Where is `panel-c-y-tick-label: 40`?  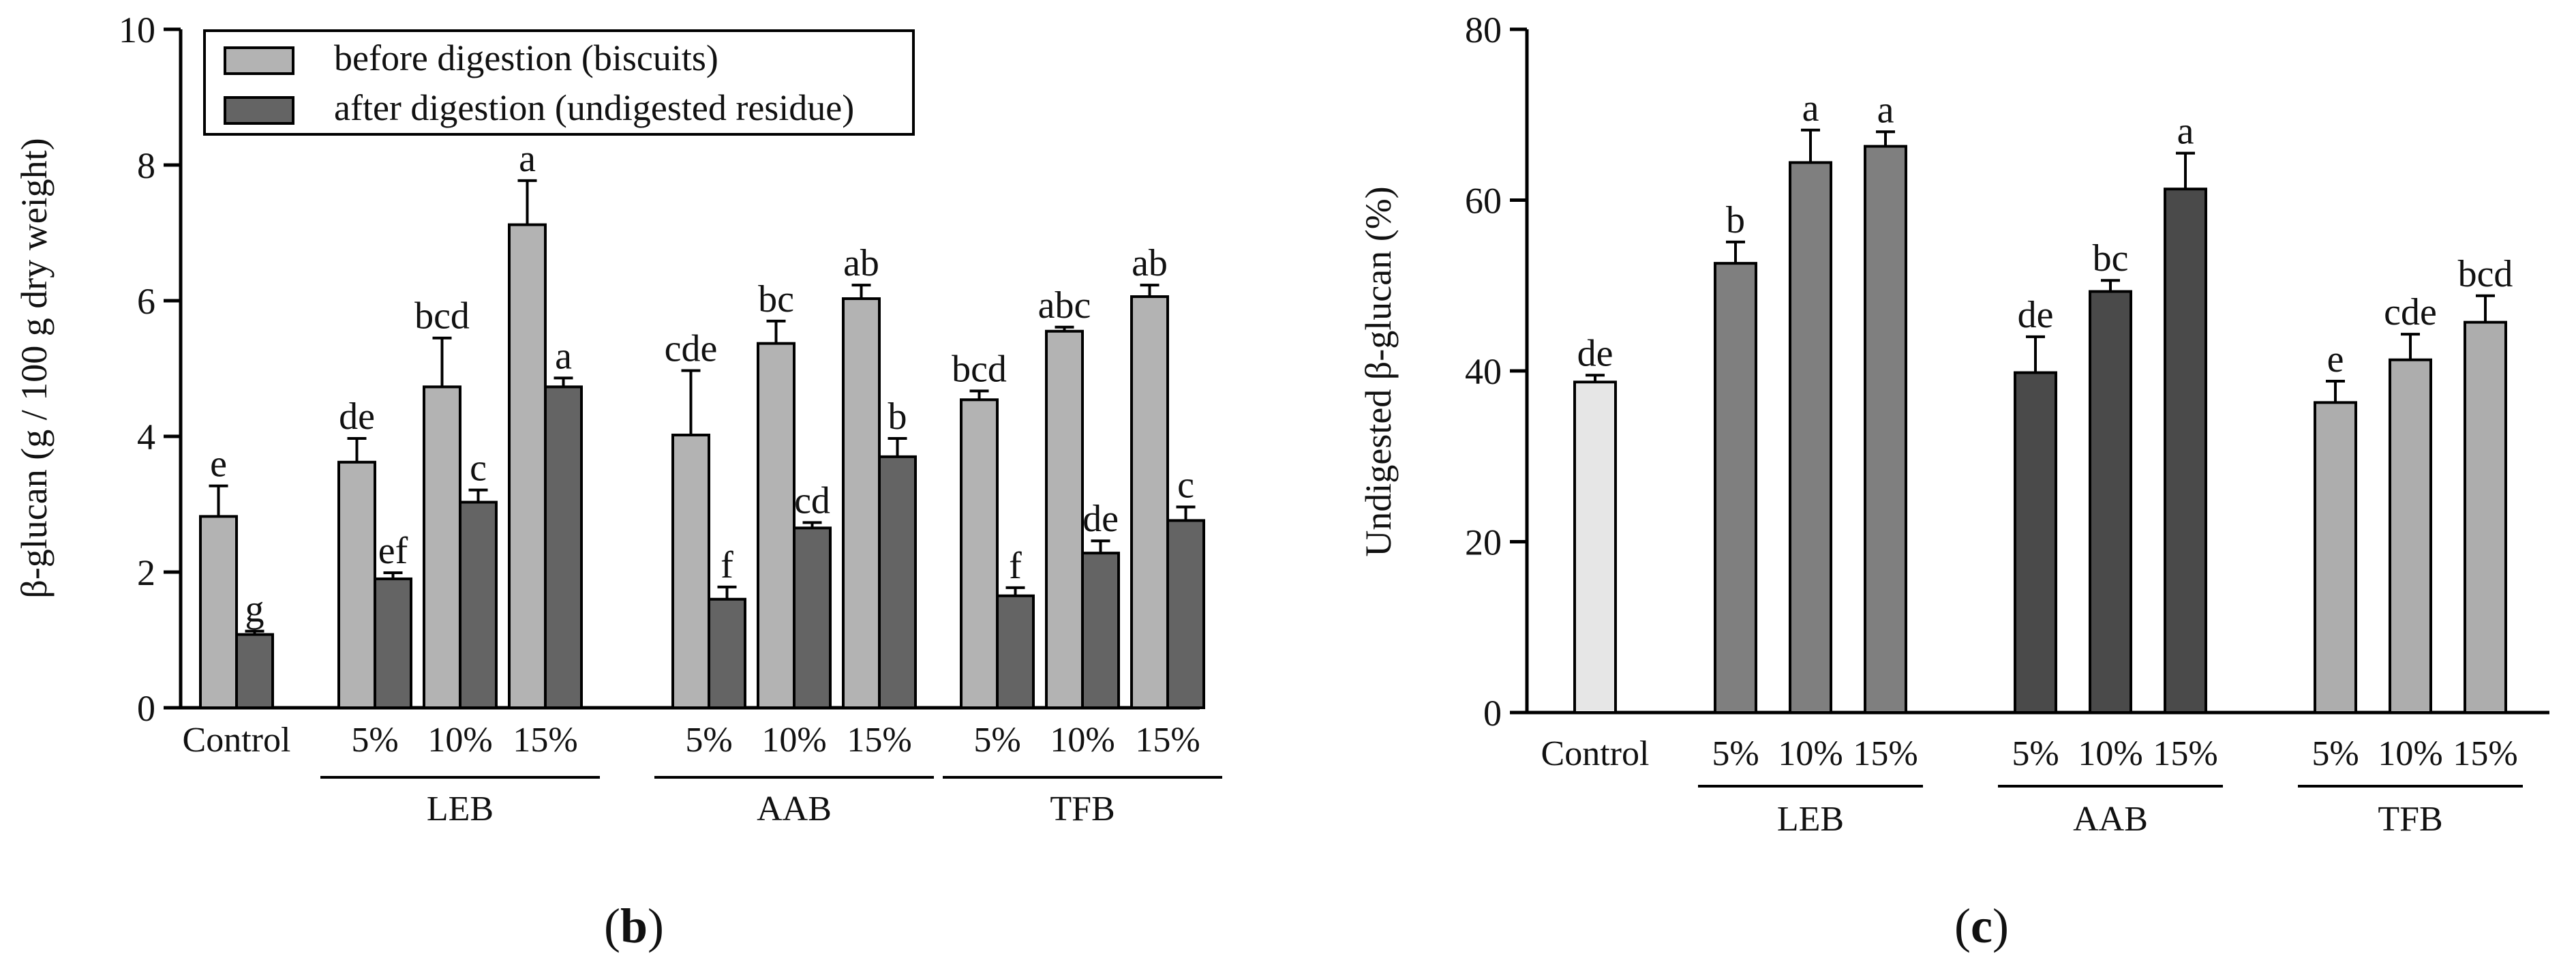 panel-c-y-tick-label: 40 is located at coordinates (1483, 371).